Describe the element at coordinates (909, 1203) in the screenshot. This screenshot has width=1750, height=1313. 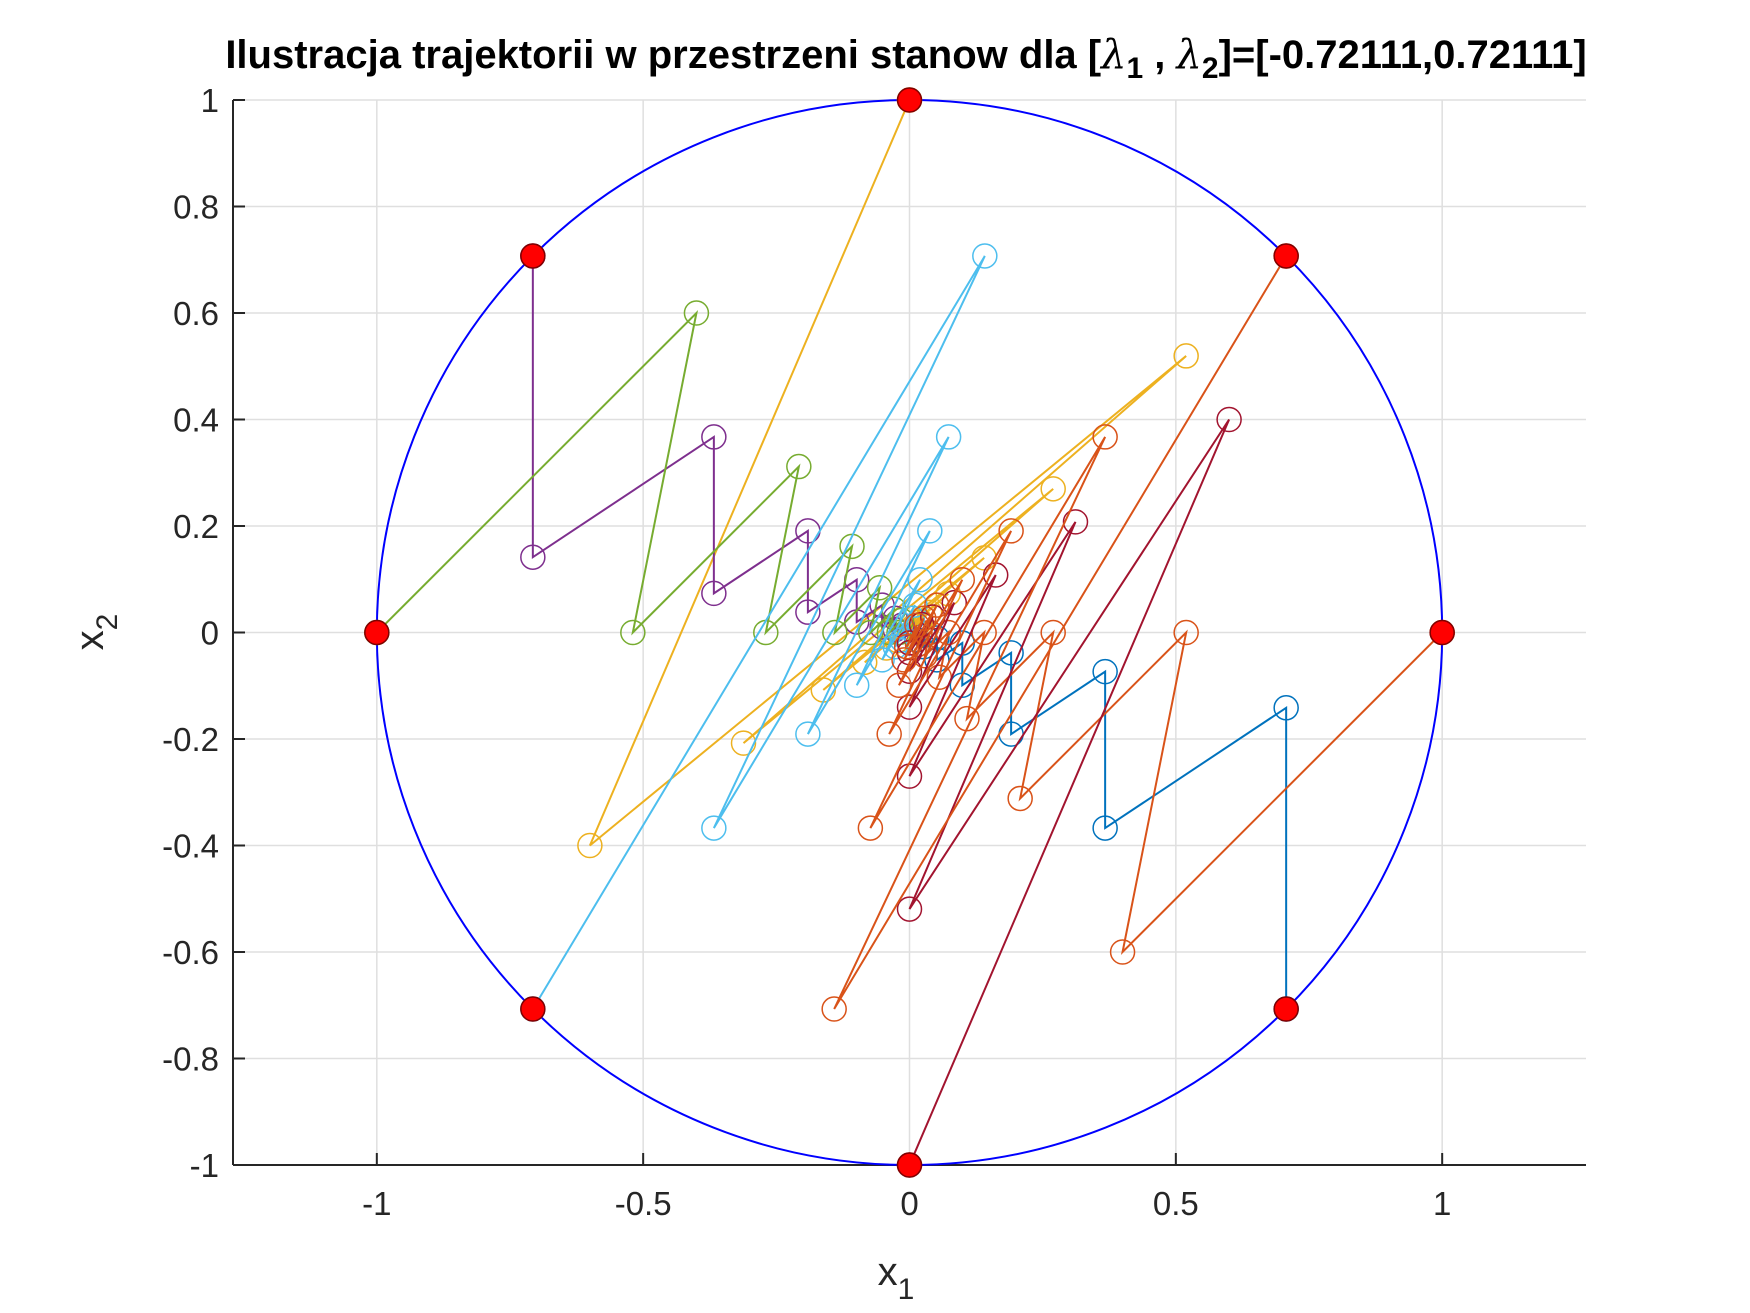
I see `x-tick-label-2: 0` at that location.